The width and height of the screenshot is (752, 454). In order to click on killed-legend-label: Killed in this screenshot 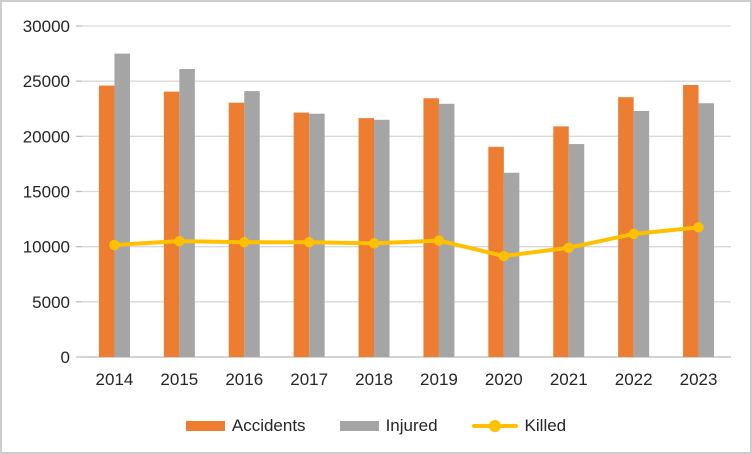, I will do `click(545, 425)`.